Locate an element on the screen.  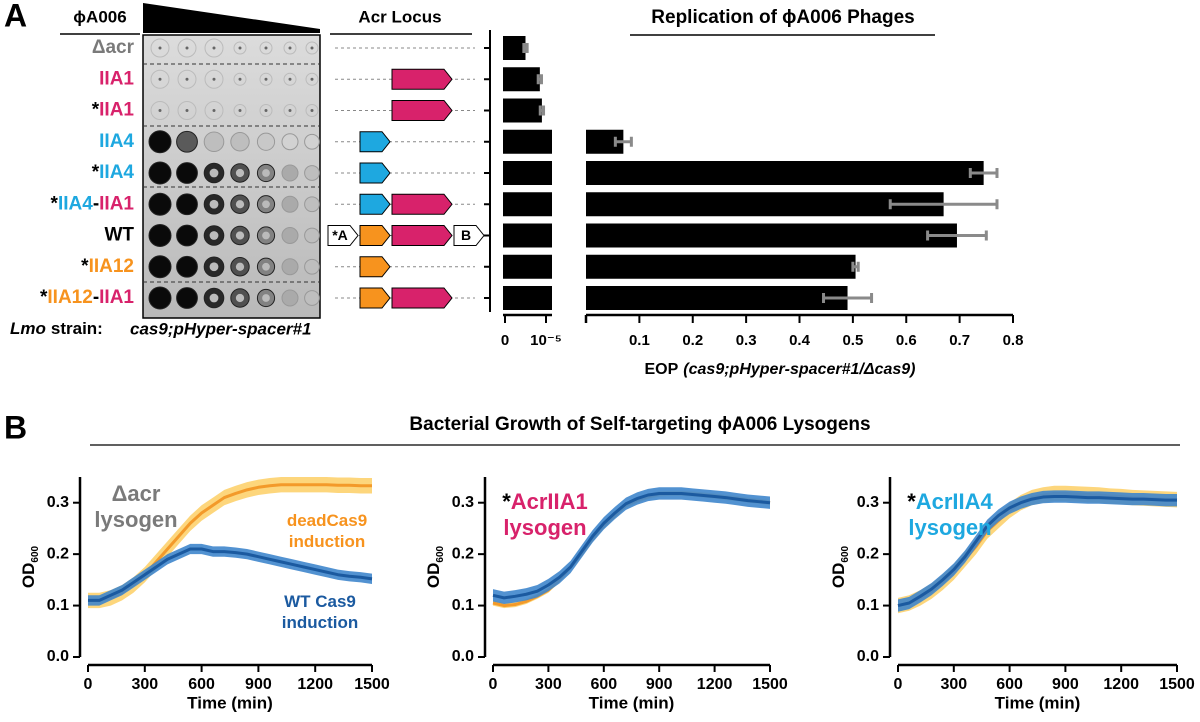
text-part: 600 is located at coordinates (440, 553).